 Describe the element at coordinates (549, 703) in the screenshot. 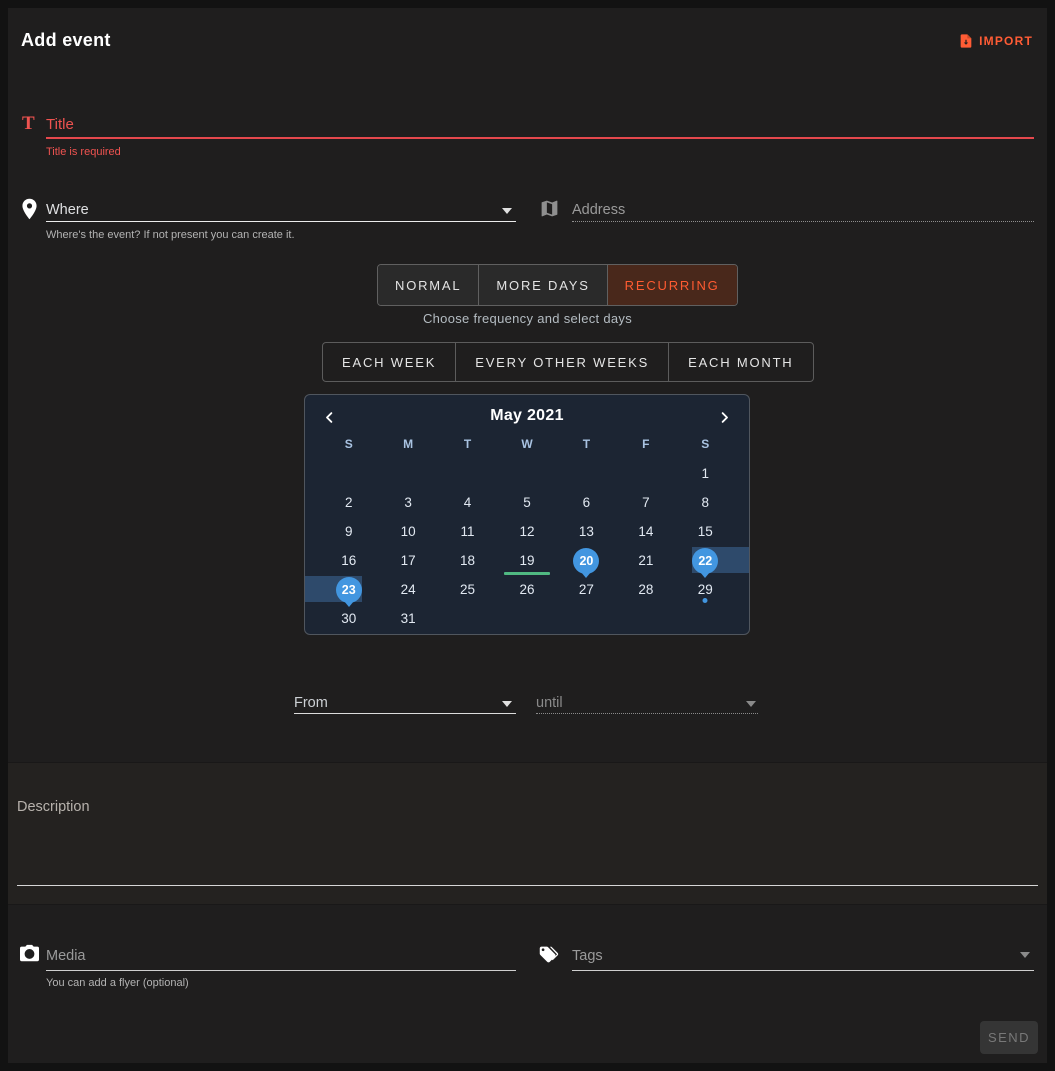

I see `until-time-select: until` at that location.